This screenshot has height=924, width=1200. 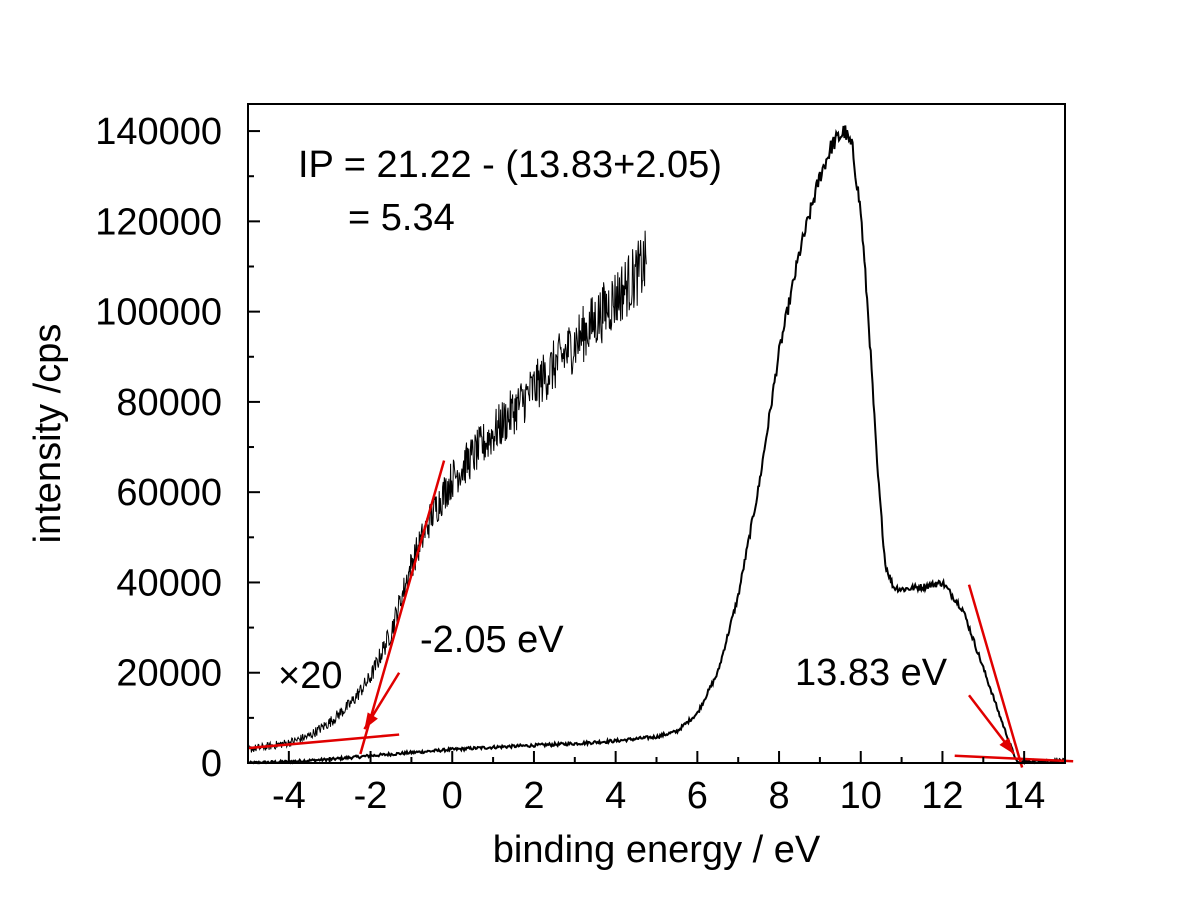 I want to click on x-tick-label: 10, so click(x=861, y=796).